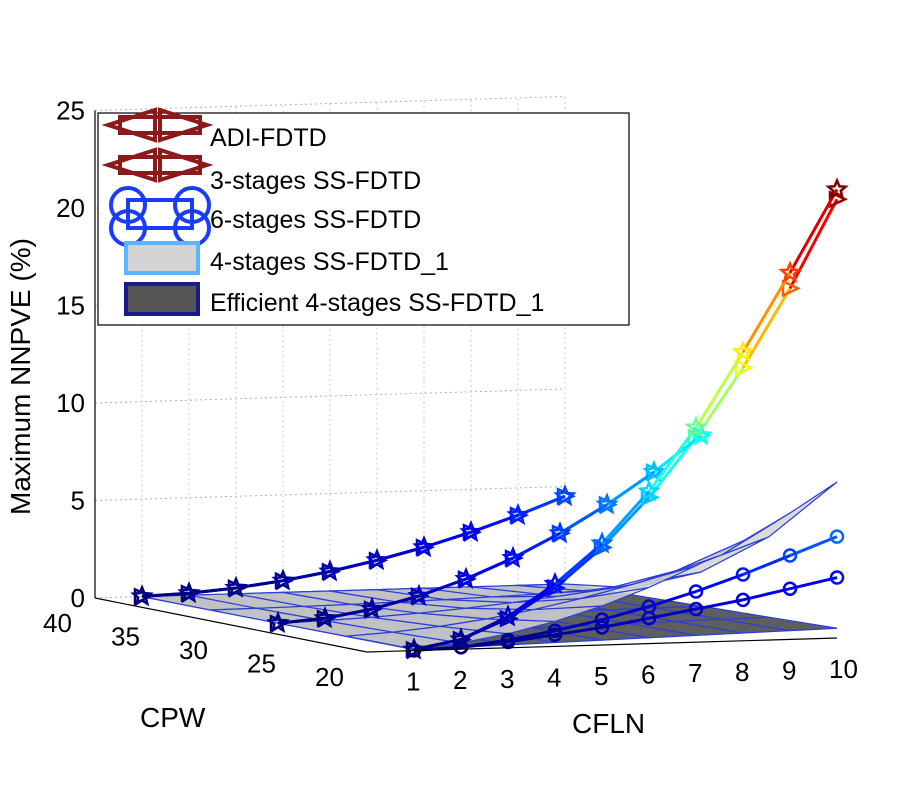 This screenshot has width=900, height=800. What do you see at coordinates (70, 403) in the screenshot?
I see `z-tick-label: 10` at bounding box center [70, 403].